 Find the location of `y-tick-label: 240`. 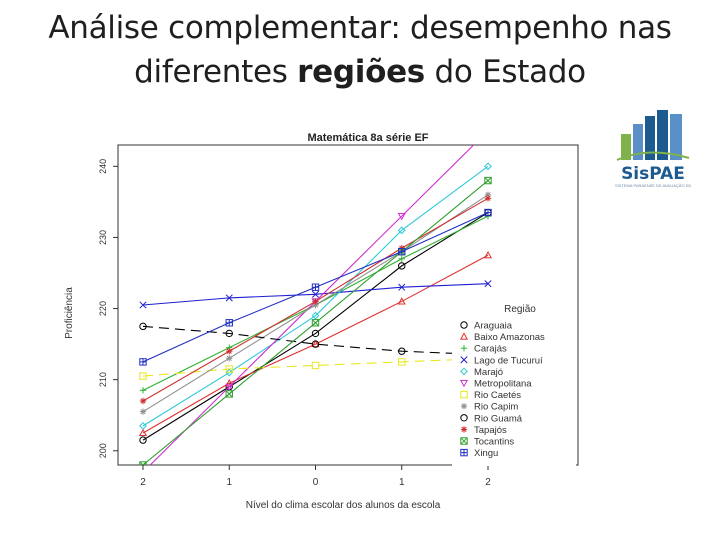

y-tick-label: 240 is located at coordinates (103, 166).